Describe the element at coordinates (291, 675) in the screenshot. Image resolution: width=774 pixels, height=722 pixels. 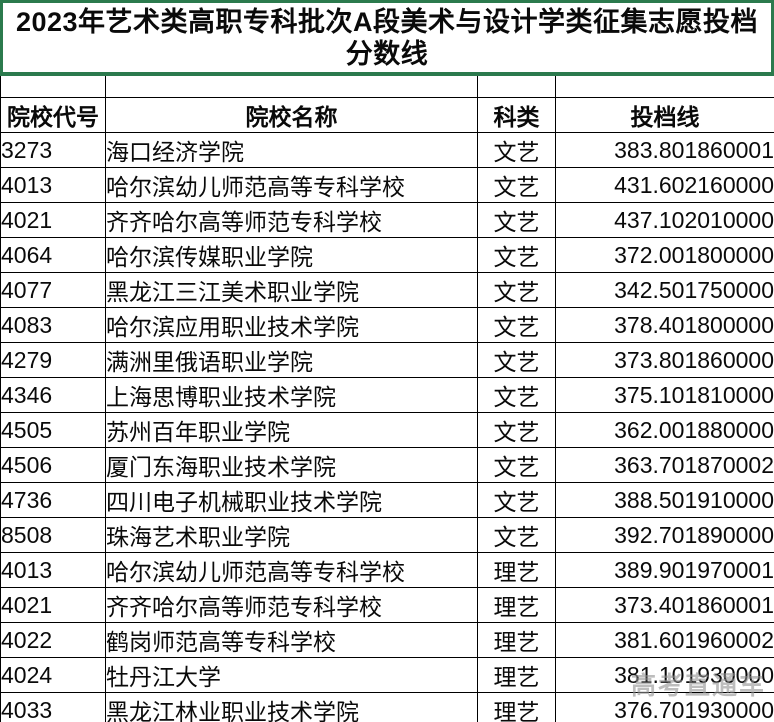
I see `cell-college-name: 牡丹江大学` at that location.